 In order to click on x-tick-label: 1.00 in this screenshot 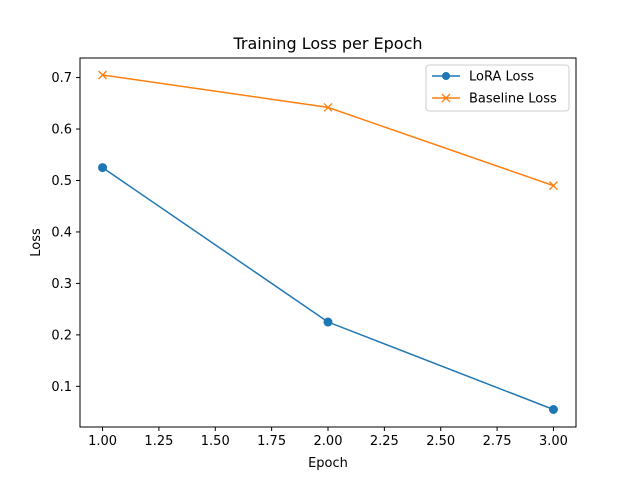, I will do `click(102, 441)`.